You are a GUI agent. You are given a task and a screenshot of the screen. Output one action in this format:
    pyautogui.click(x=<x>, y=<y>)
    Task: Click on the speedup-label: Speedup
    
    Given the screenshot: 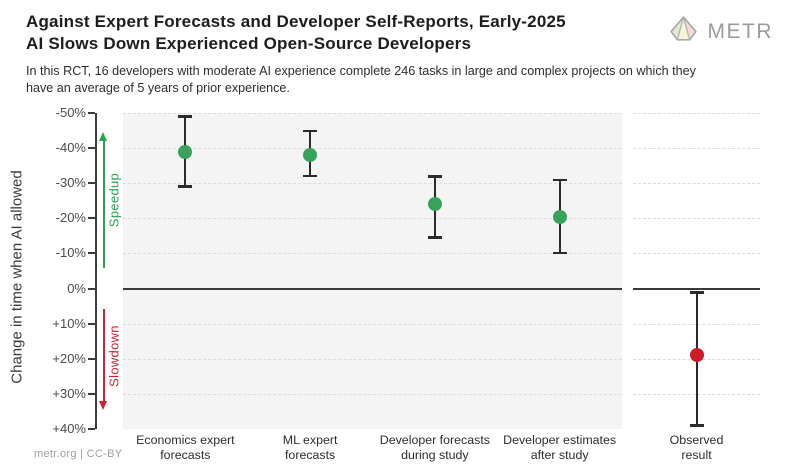 What is the action you would take?
    pyautogui.click(x=114, y=200)
    